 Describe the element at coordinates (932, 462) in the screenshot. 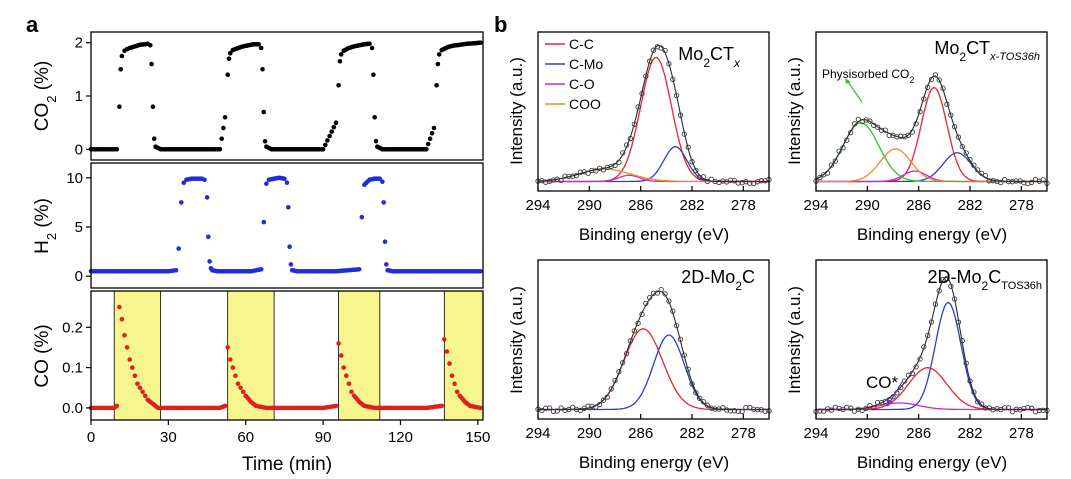

I see `xps-2d-mo2c-tos36h-xlabel: Binding energy (eV)` at that location.